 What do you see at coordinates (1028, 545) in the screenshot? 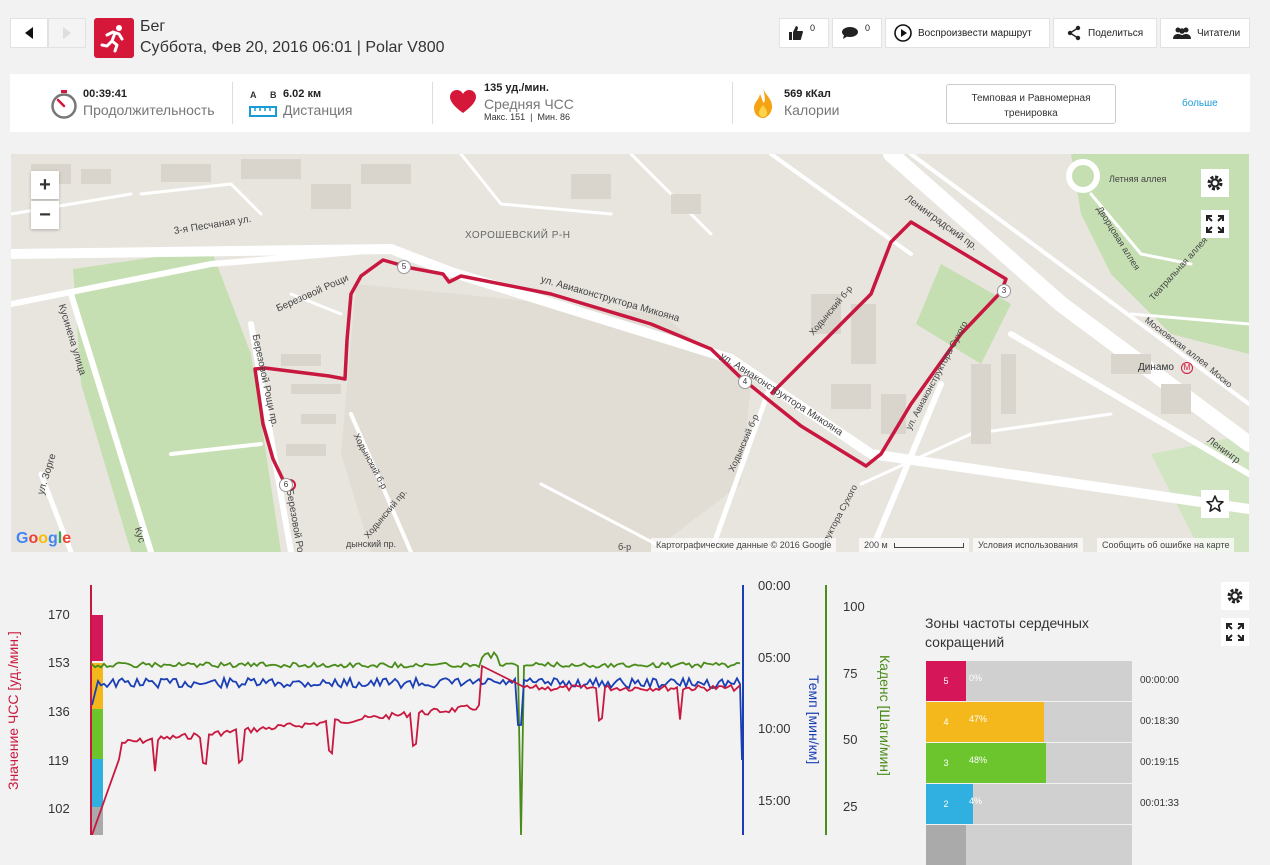
I see `terms-link: Условия использования` at bounding box center [1028, 545].